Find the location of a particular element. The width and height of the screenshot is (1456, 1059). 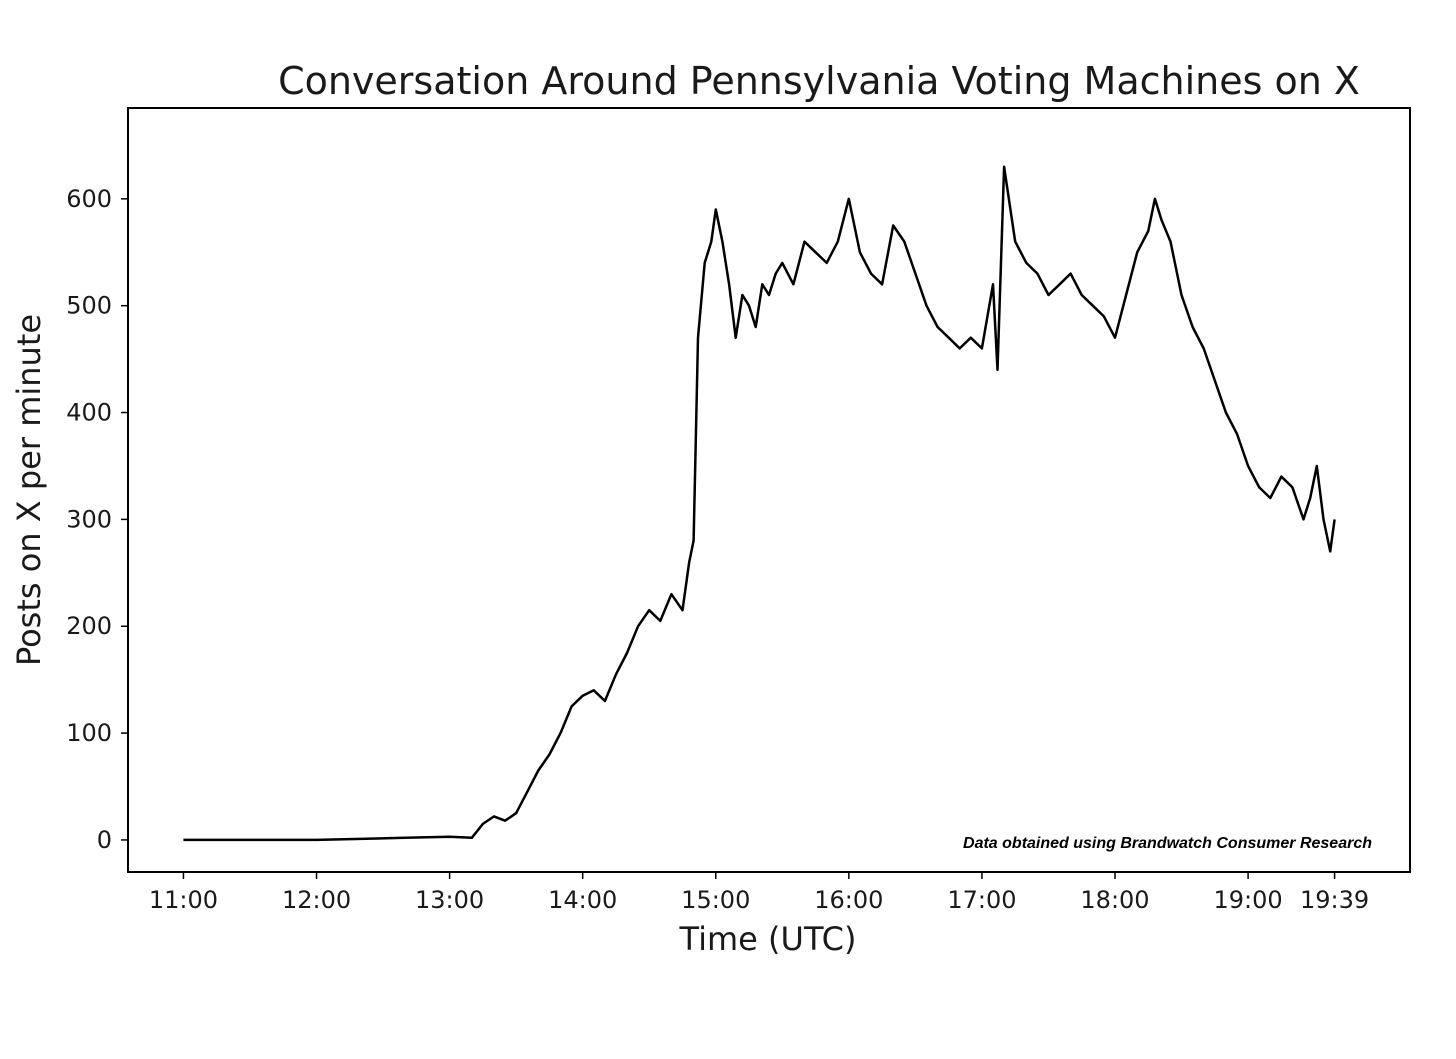

x-tick-label: 18:00 is located at coordinates (1114, 900).